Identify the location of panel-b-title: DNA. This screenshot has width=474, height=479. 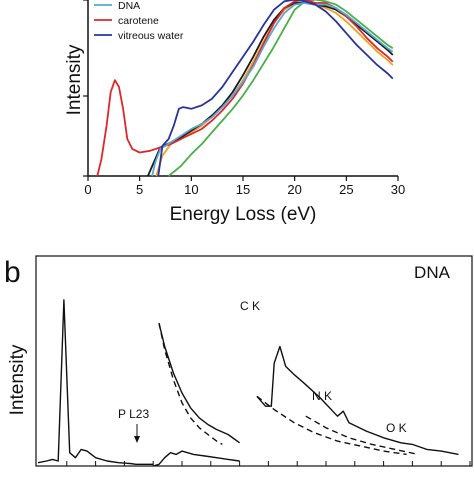
(432, 272).